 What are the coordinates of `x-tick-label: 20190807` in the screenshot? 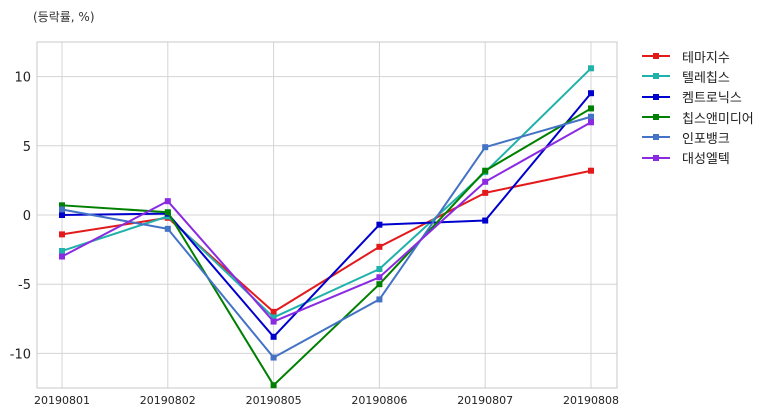 It's located at (485, 400).